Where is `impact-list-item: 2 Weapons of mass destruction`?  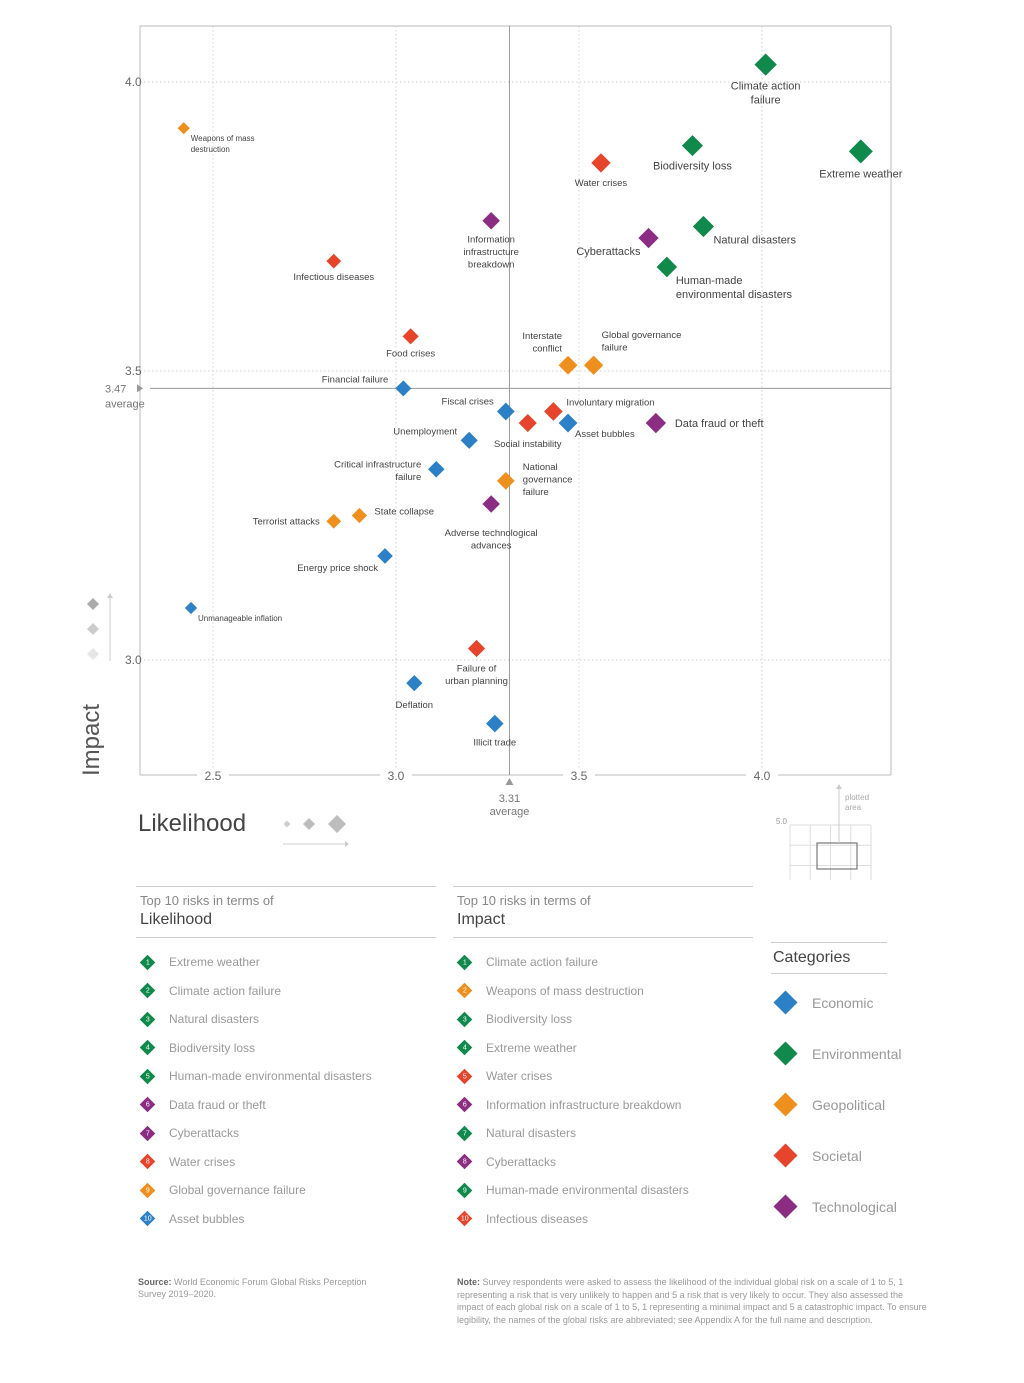
impact-list-item: 2 Weapons of mass destruction is located at coordinates (603, 991).